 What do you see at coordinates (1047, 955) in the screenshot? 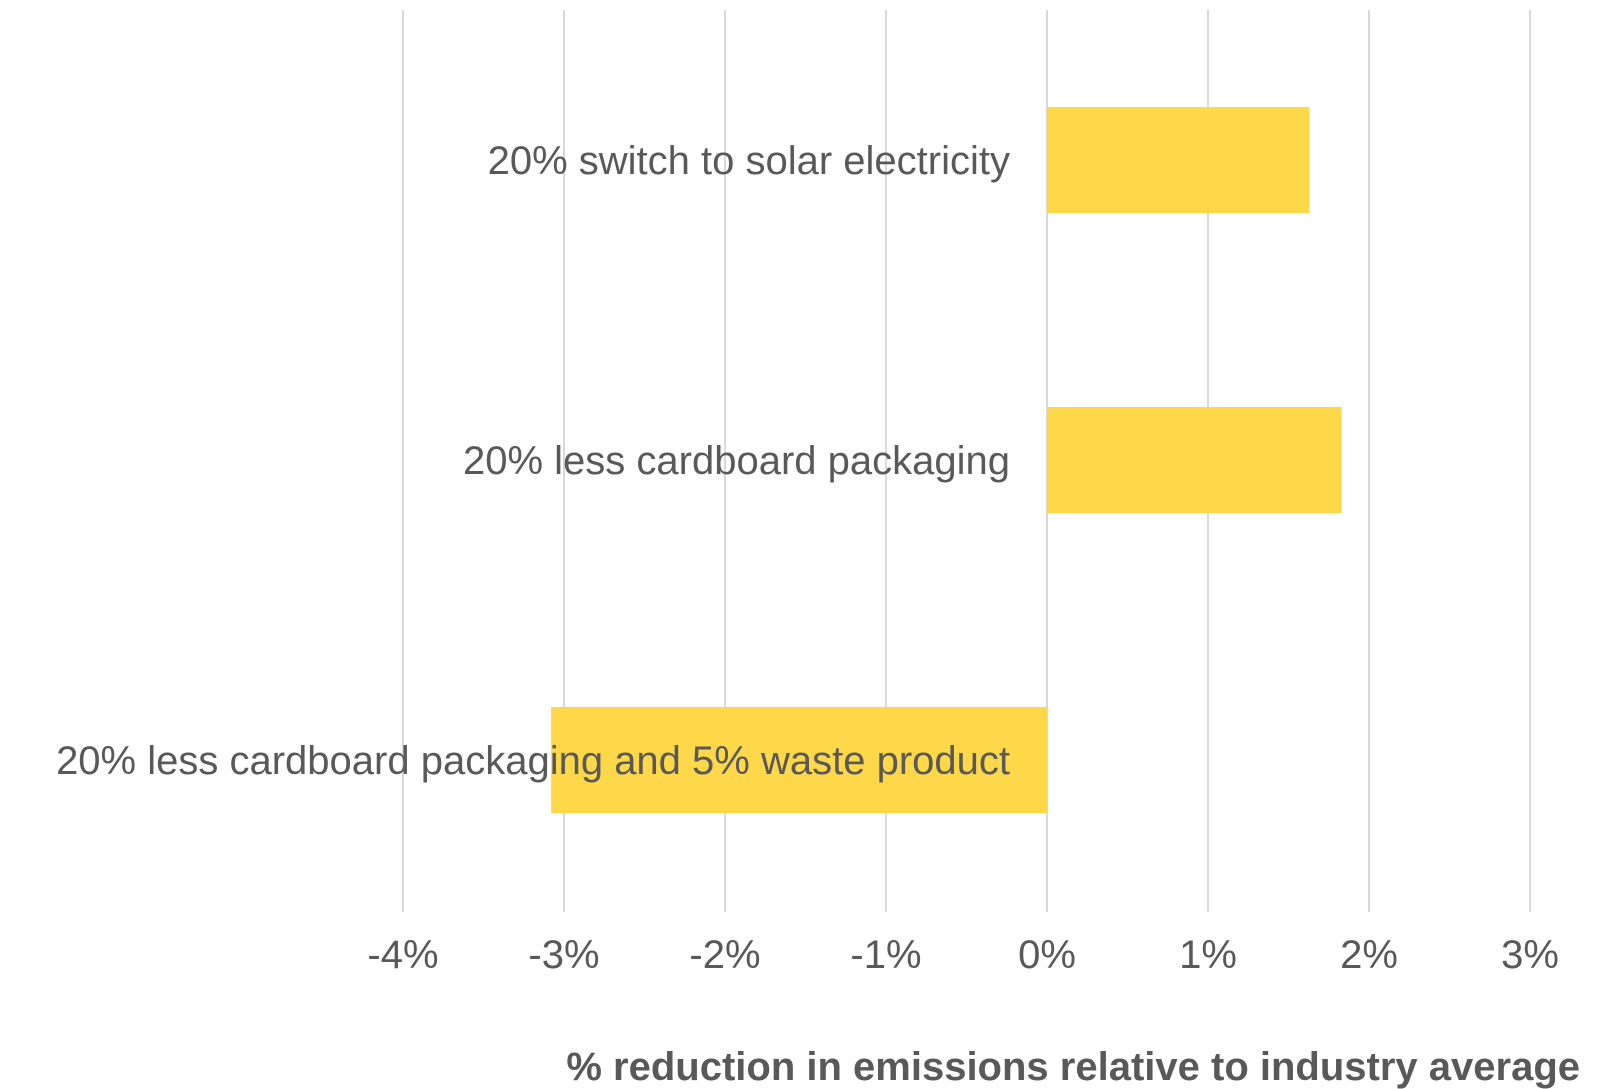
I see `x-tick-label: 0%` at bounding box center [1047, 955].